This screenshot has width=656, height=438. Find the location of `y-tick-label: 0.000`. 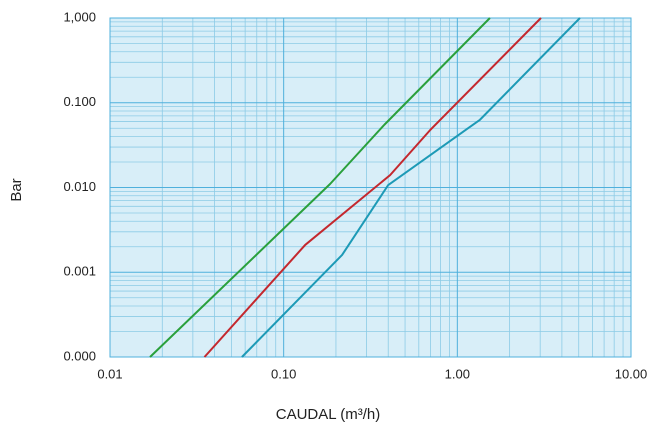

y-tick-label: 0.000 is located at coordinates (79, 355).